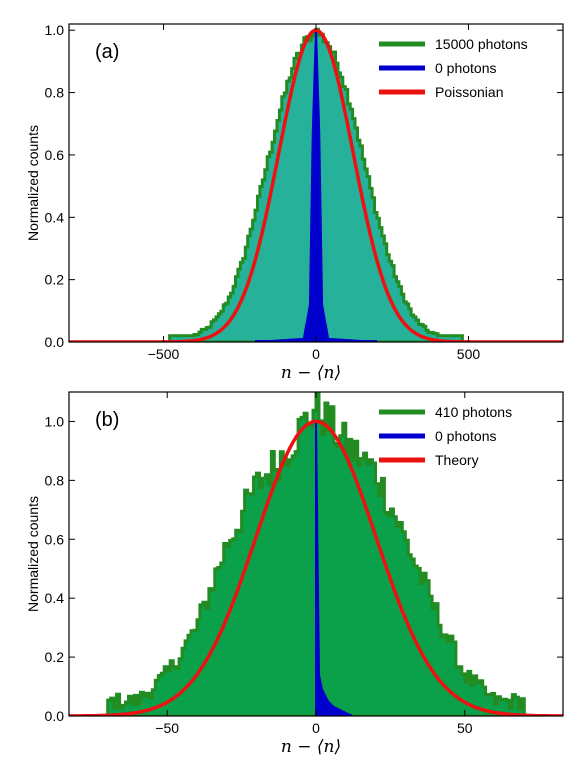 The height and width of the screenshot is (764, 580). What do you see at coordinates (457, 460) in the screenshot?
I see `legend-label: Theory` at bounding box center [457, 460].